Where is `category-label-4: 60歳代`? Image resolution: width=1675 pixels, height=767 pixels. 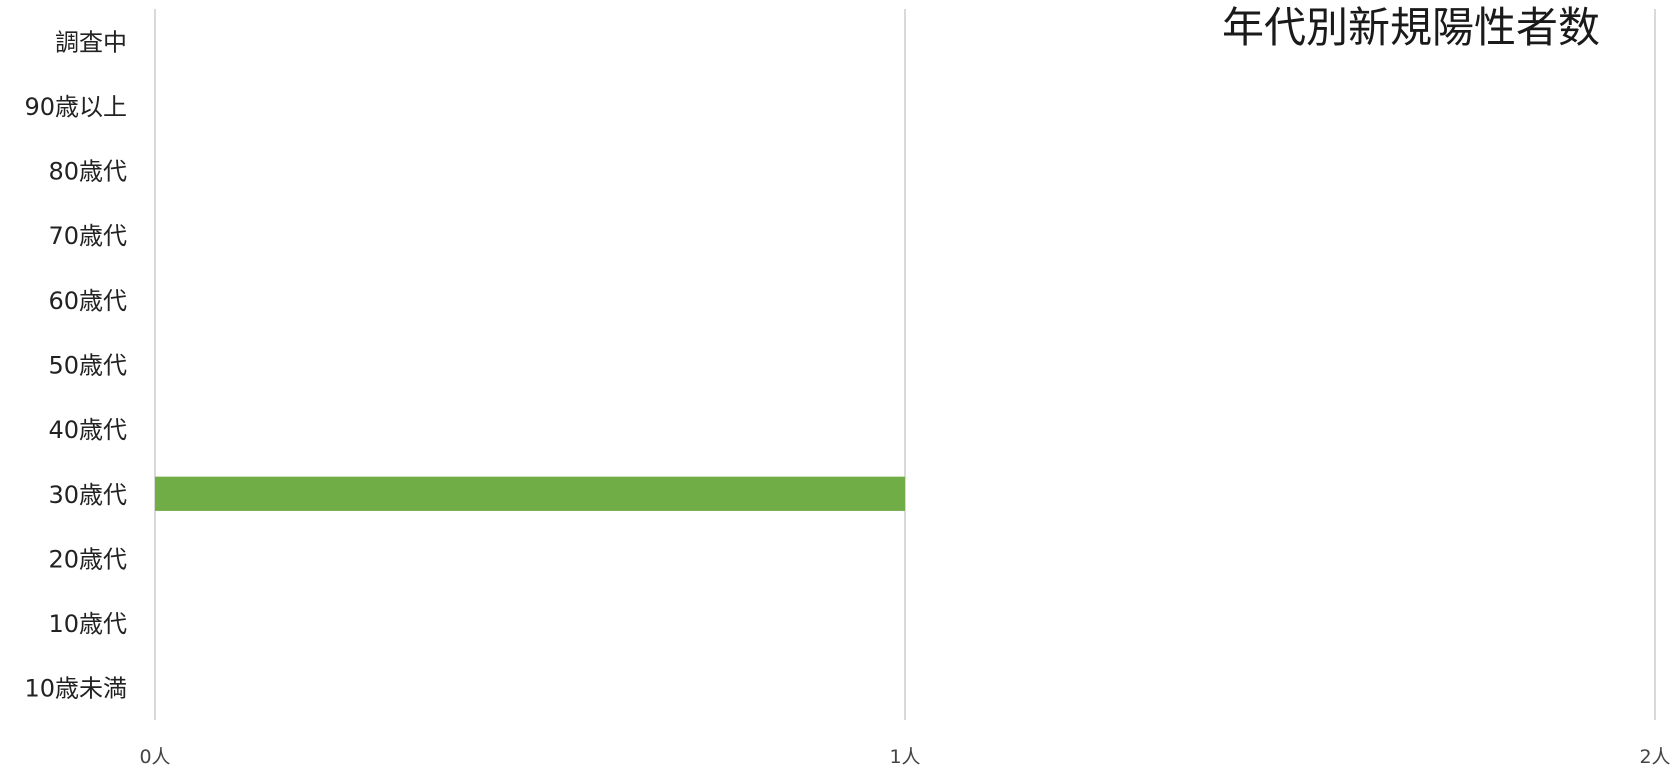 category-label-4: 60歳代 is located at coordinates (87, 301).